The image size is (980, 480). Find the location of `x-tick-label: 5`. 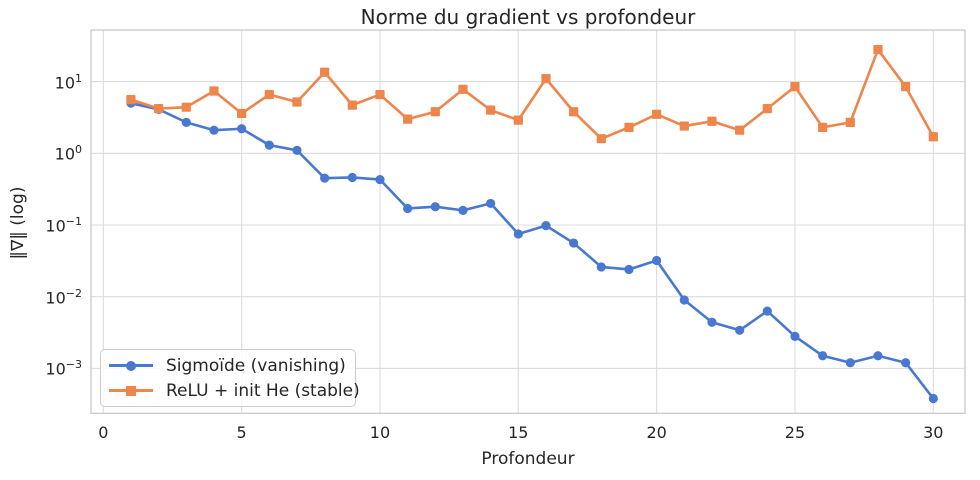

x-tick-label: 5 is located at coordinates (241, 432).